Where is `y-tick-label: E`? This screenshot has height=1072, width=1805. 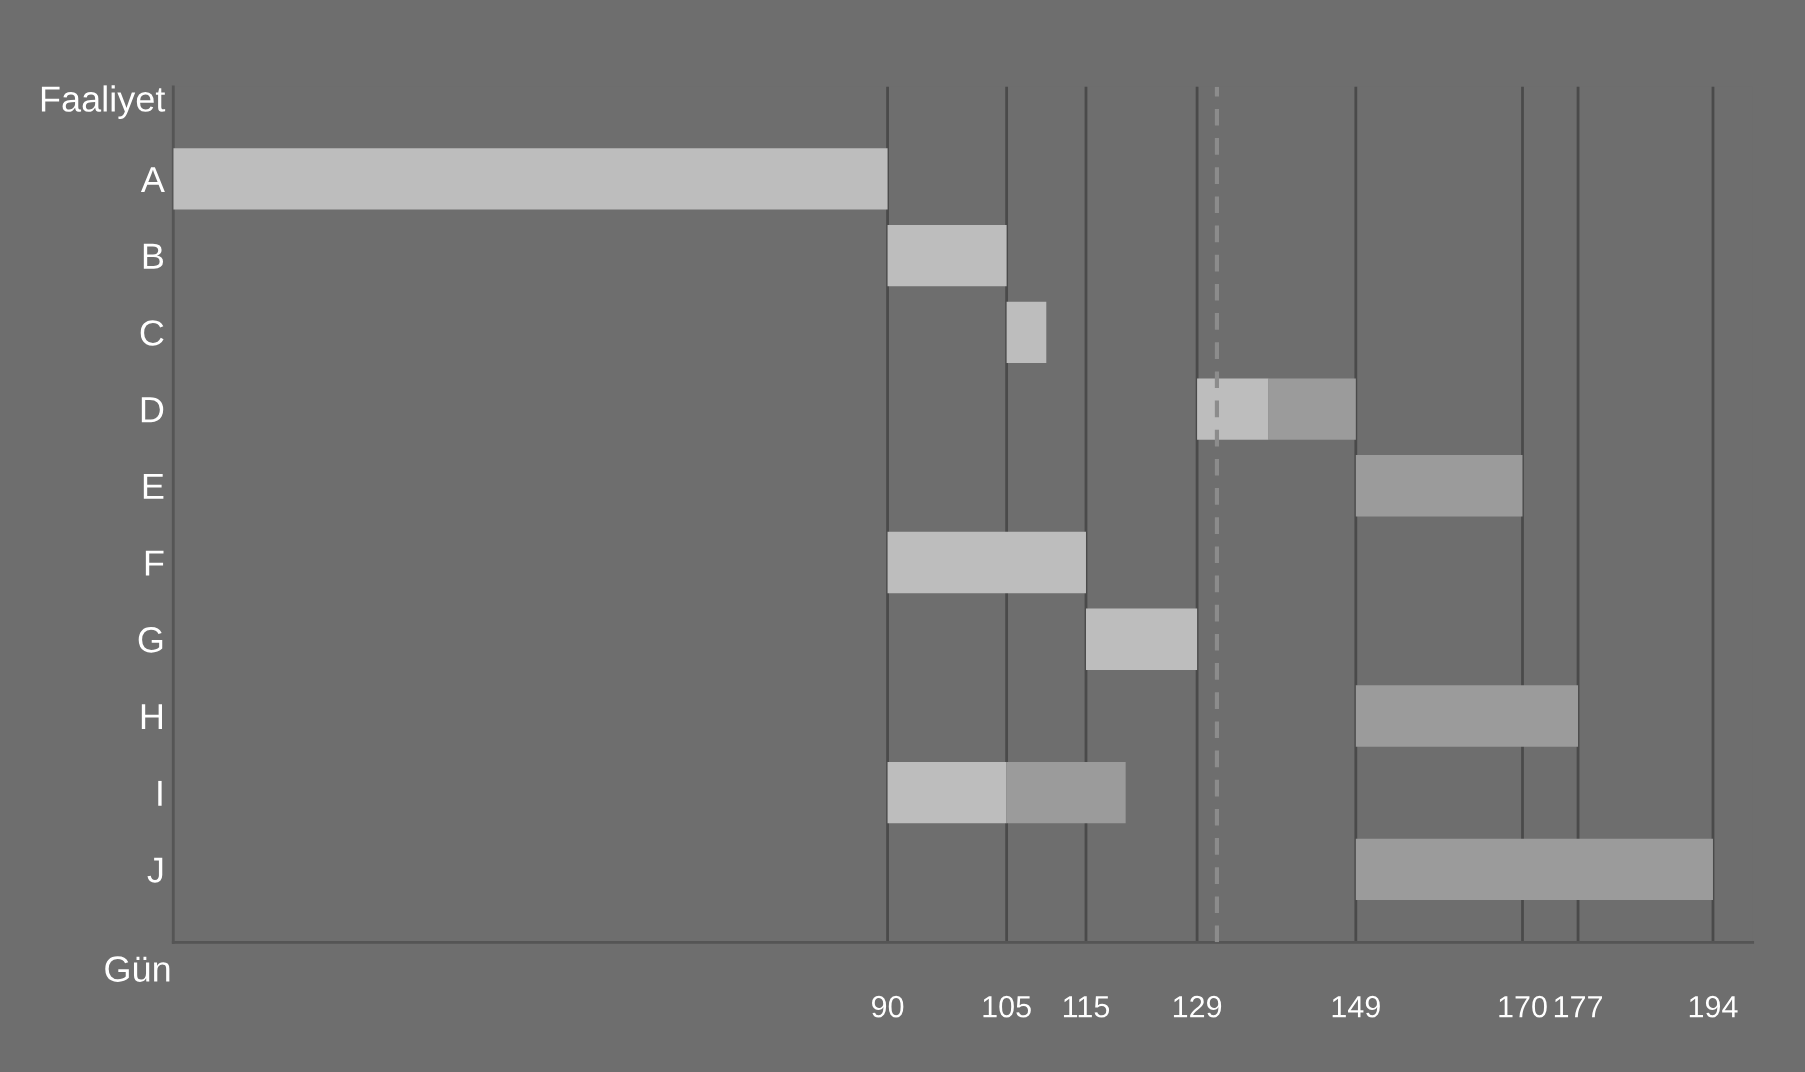
y-tick-label: E is located at coordinates (153, 486).